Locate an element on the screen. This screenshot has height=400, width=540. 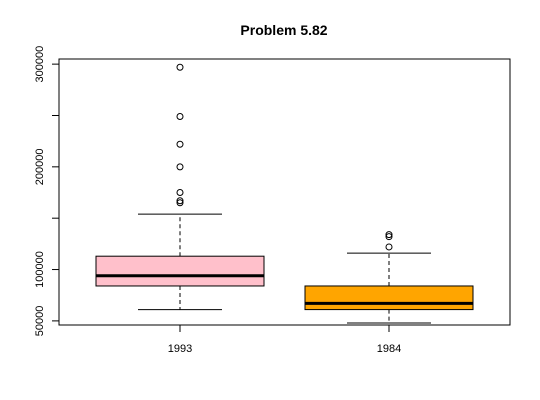
chart-title: Problem 5.82 is located at coordinates (283, 30).